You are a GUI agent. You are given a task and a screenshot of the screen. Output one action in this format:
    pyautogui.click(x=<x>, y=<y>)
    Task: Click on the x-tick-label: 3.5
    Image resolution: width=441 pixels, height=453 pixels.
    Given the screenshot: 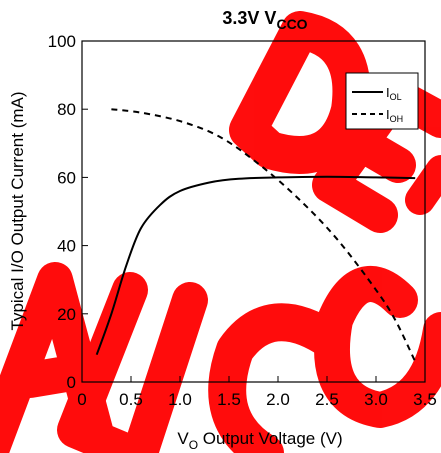 What is the action you would take?
    pyautogui.click(x=425, y=399)
    